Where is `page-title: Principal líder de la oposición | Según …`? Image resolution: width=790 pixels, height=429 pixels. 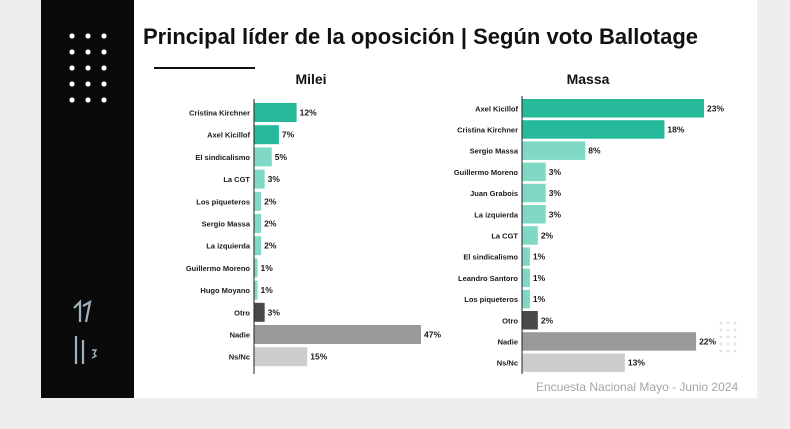 page-title: Principal líder de la oposición | Según … is located at coordinates (421, 36).